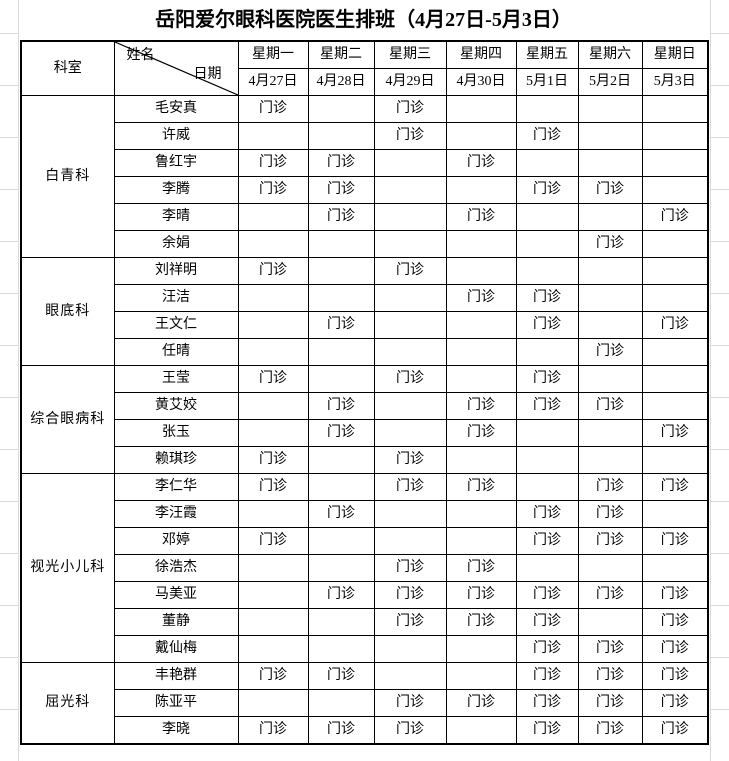 The width and height of the screenshot is (729, 761). I want to click on doctor-name-cell: 汪洁, so click(176, 298).